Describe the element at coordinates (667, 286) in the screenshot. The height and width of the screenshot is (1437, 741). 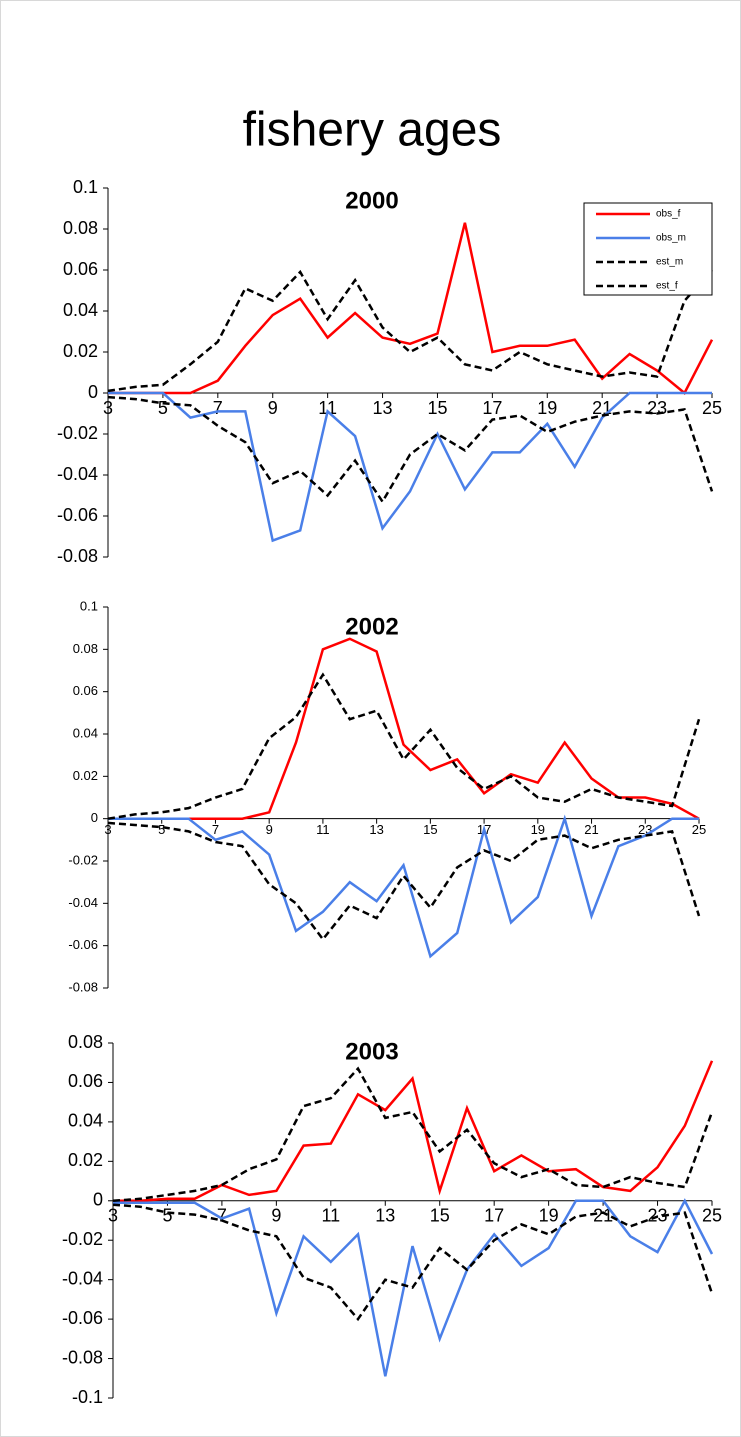
I see `legend-label: est_f` at that location.